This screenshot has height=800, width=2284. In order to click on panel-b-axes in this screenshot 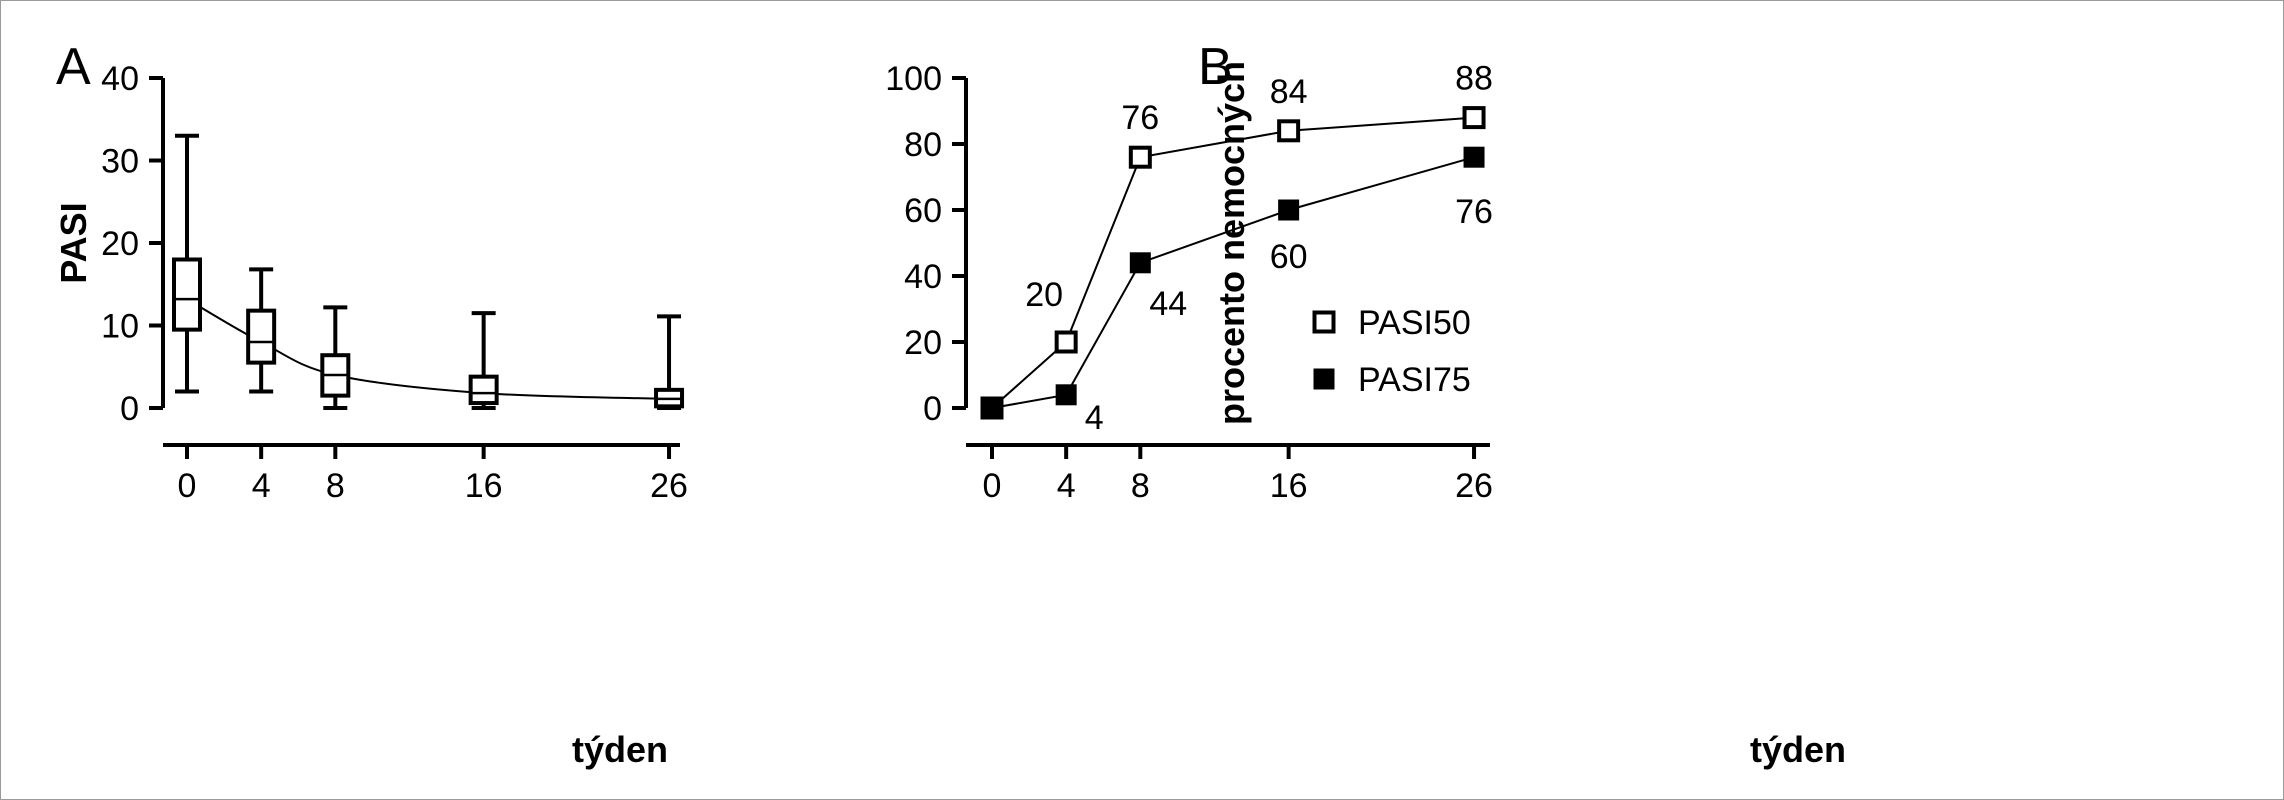, I will do `click(1227, 262)`.